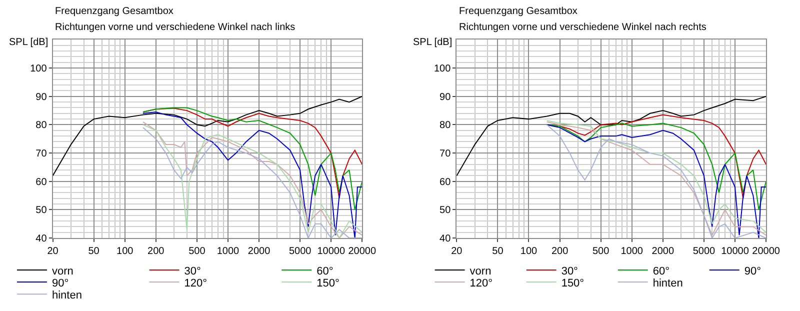 The height and width of the screenshot is (311, 800). What do you see at coordinates (175, 27) in the screenshot?
I see `chart-subtitle: Richtungen vorne und verschiedene Winkel nach links` at bounding box center [175, 27].